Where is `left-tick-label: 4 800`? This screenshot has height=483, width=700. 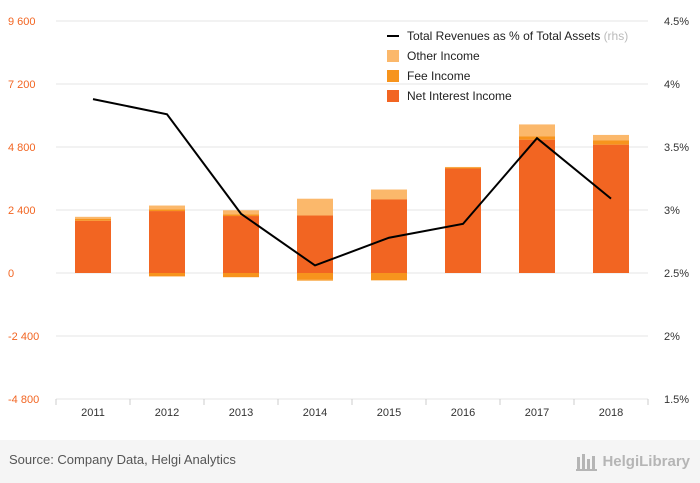
left-tick-label: 4 800 is located at coordinates (22, 148).